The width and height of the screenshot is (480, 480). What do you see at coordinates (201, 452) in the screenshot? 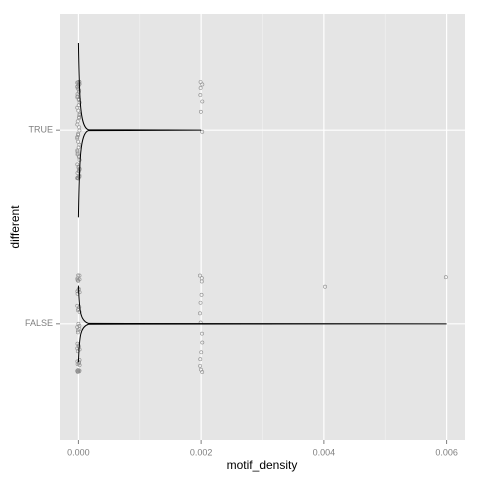
I see `x-tick-label: 0.002` at bounding box center [201, 452].